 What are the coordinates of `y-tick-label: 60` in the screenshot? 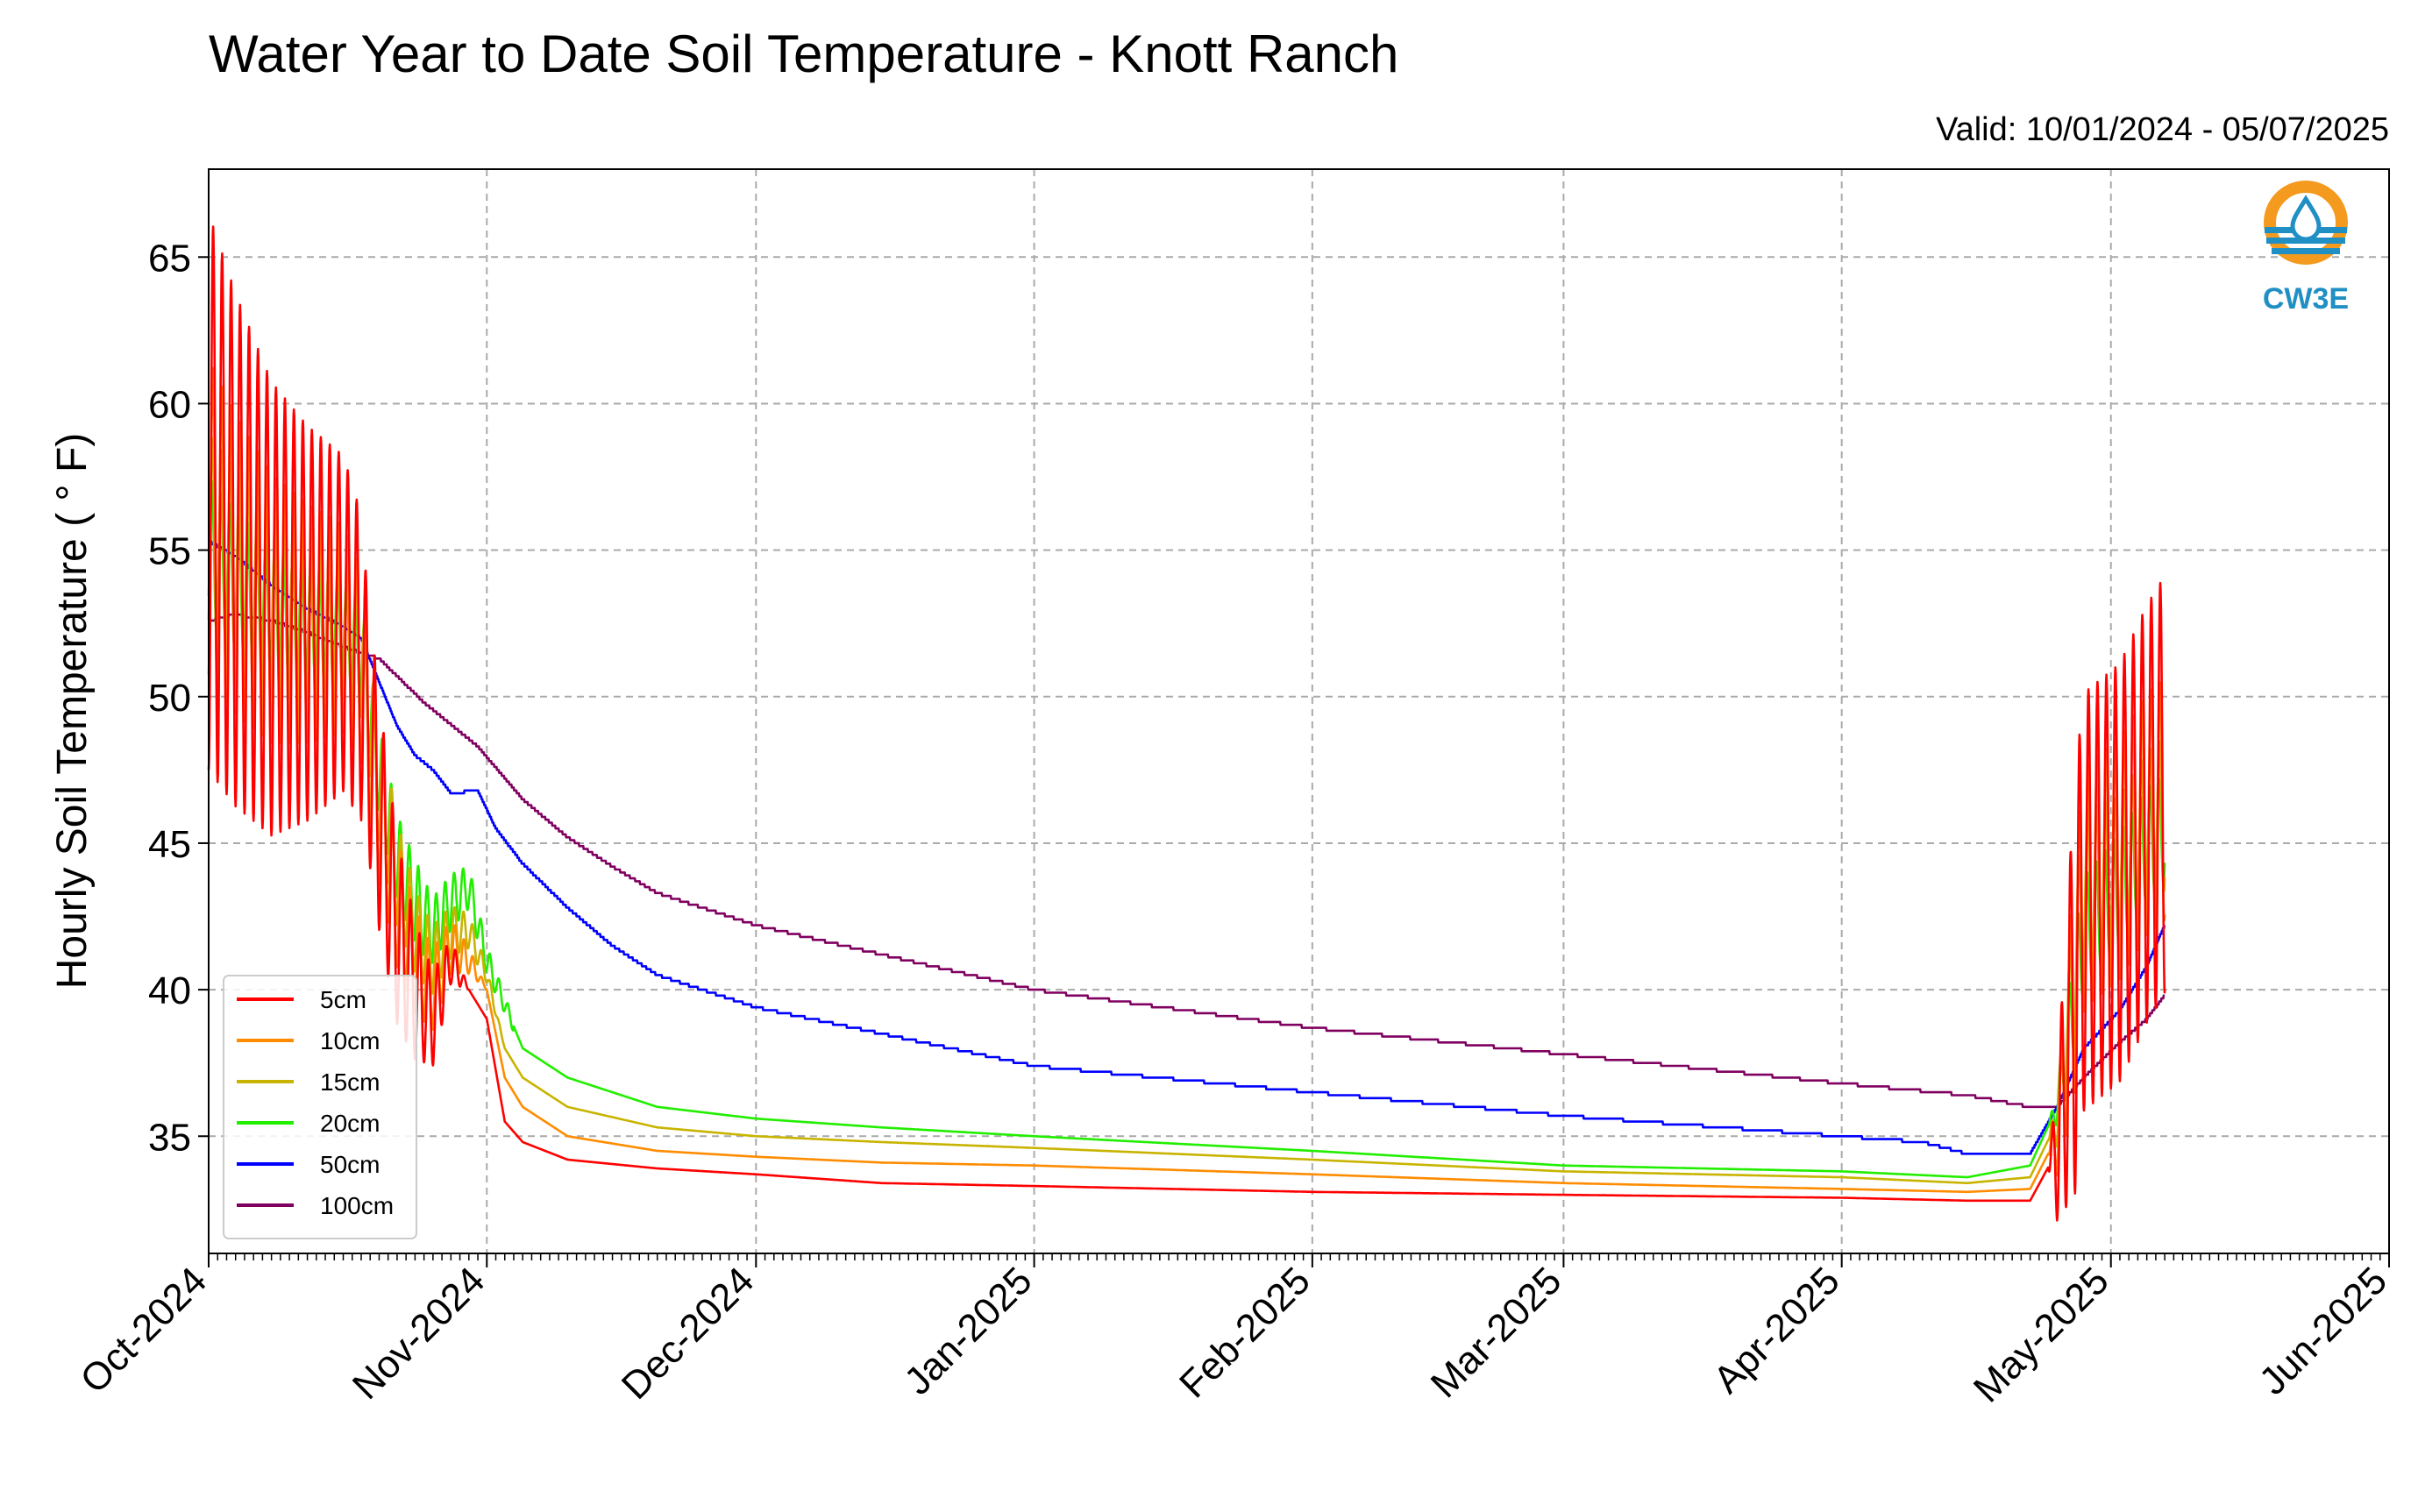 It's located at (169, 404).